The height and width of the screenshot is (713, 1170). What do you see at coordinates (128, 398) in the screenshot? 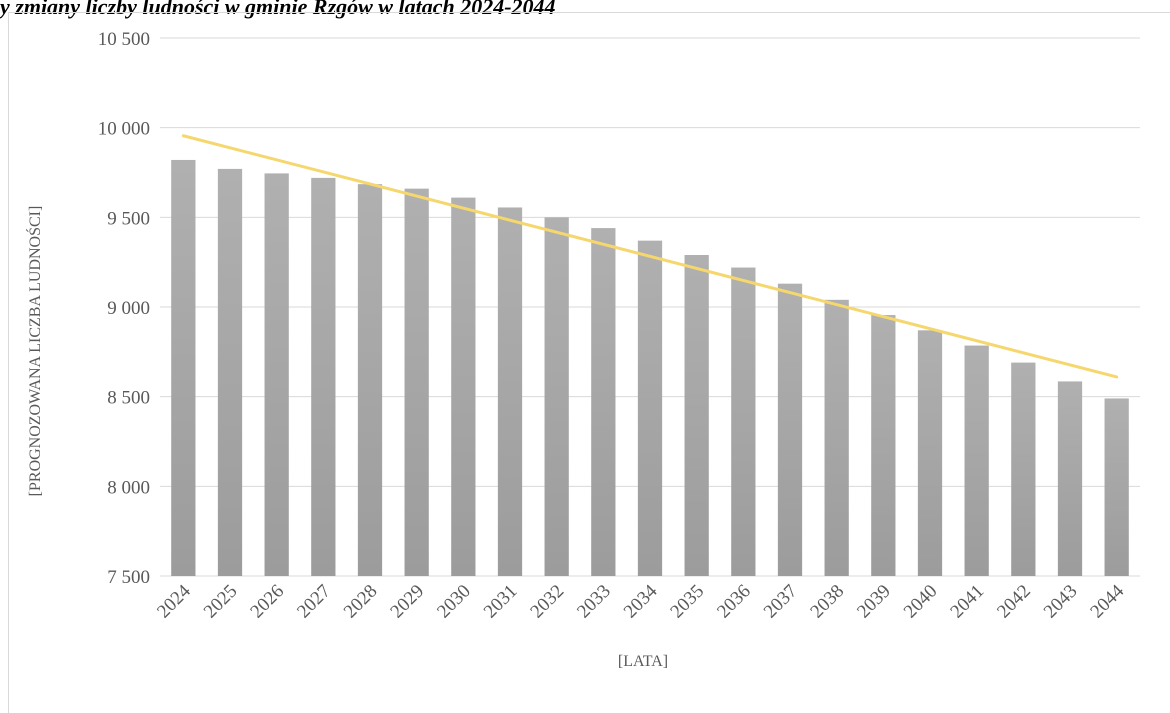
I see `y-tick-label: 8 500` at bounding box center [128, 398].